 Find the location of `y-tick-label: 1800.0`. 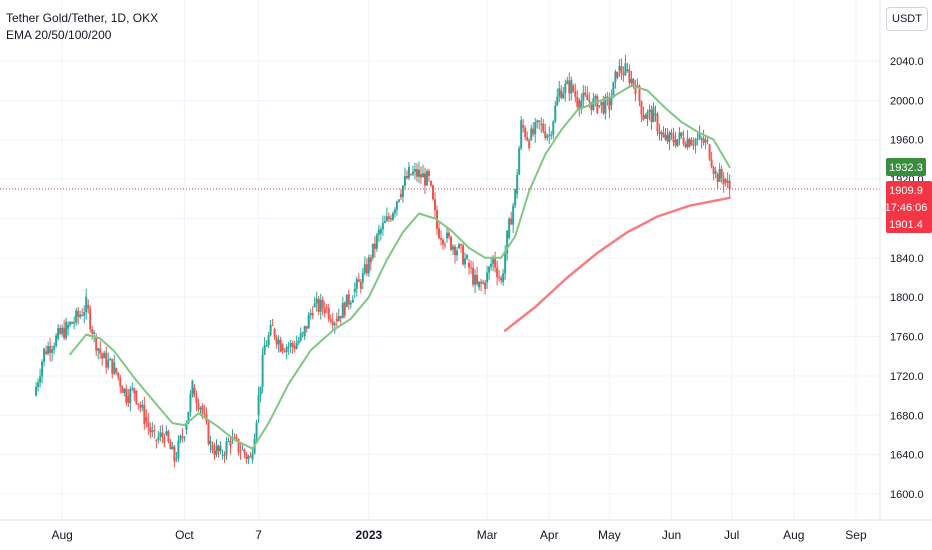

y-tick-label: 1800.0 is located at coordinates (907, 298).